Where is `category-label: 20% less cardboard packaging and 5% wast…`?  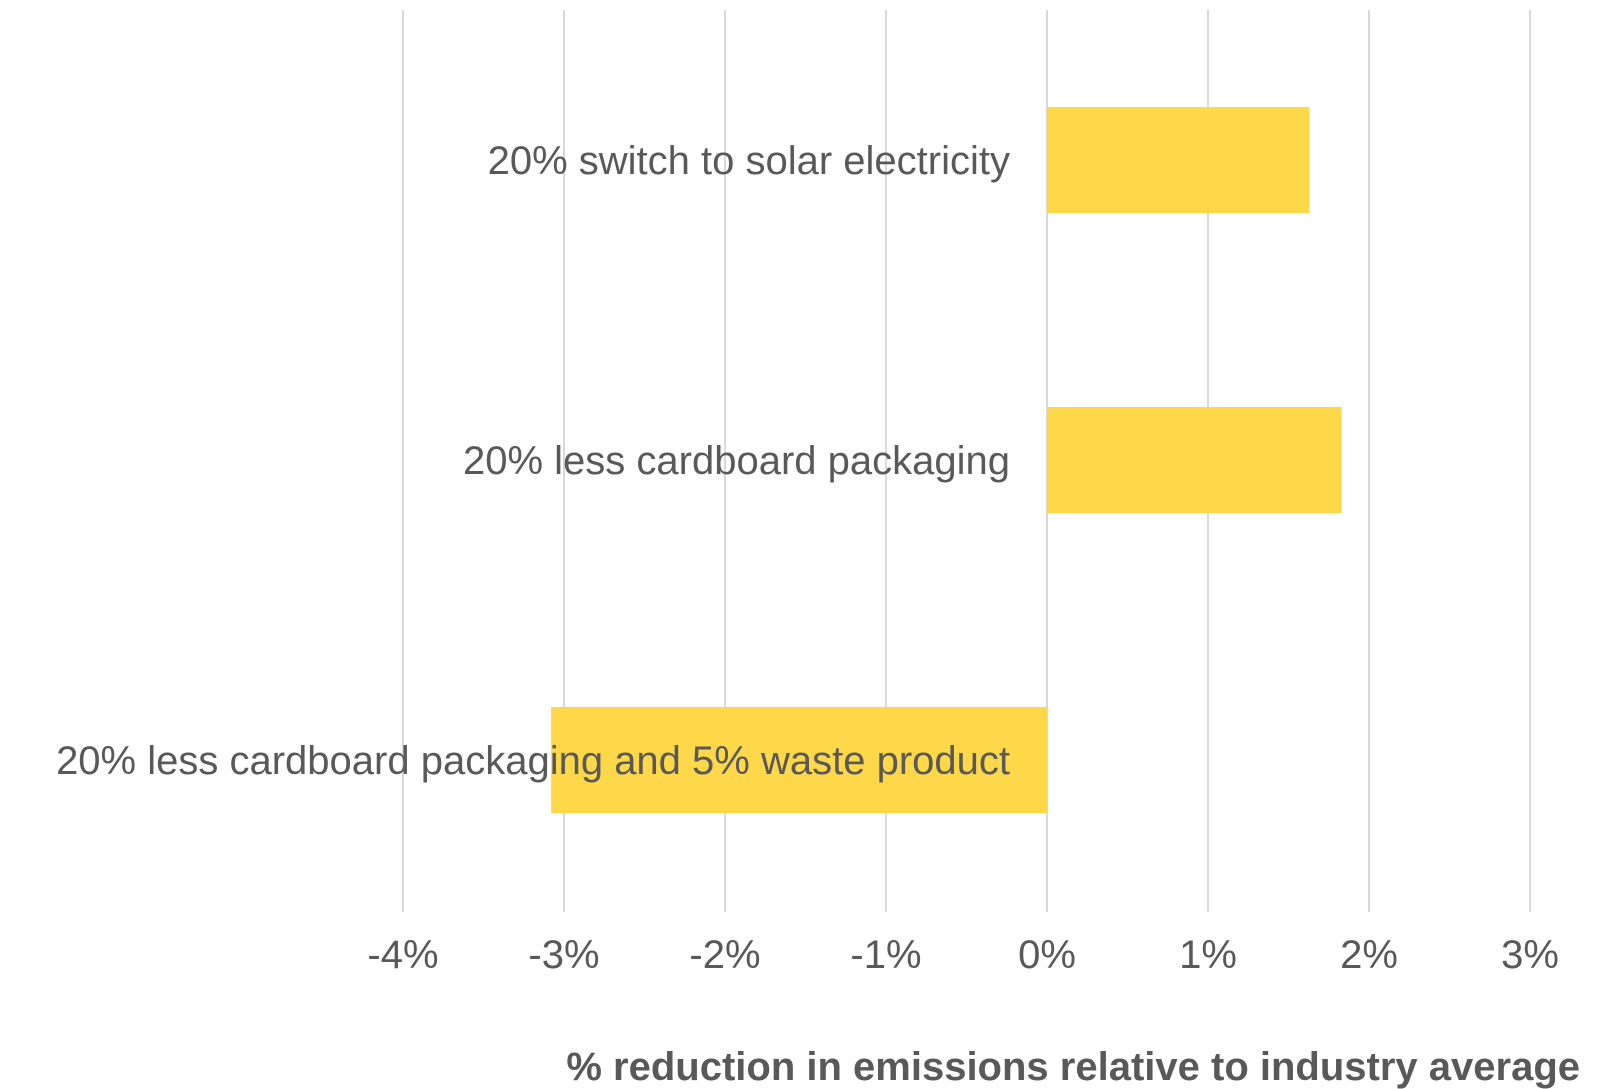
category-label: 20% less cardboard packaging and 5% wast… is located at coordinates (533, 761).